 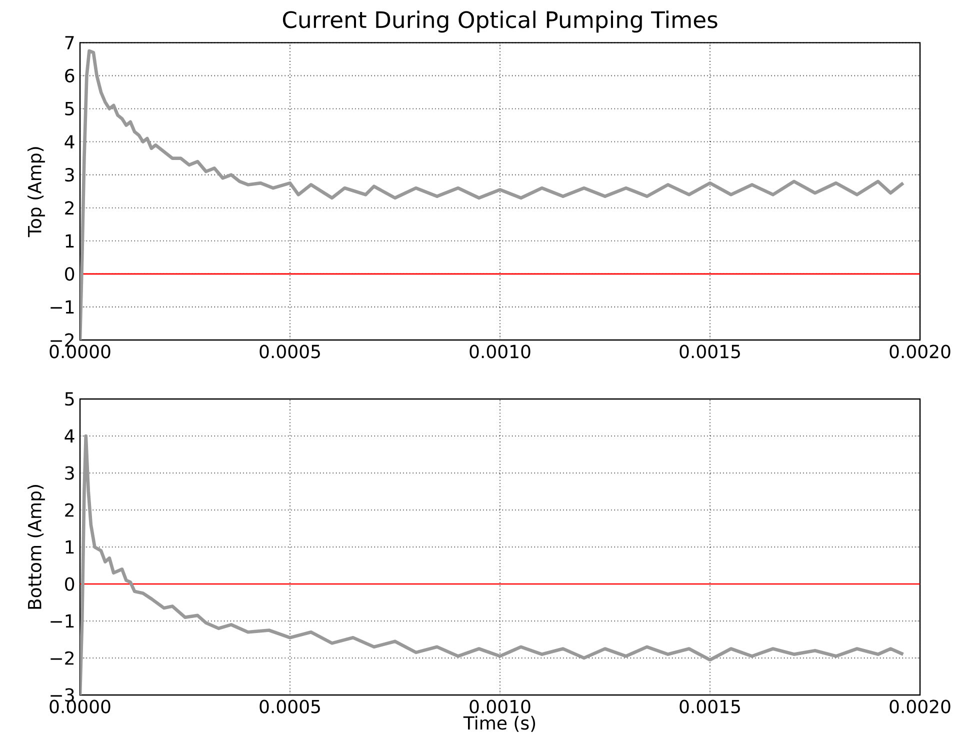 I want to click on chart-title: Current During Optical Pumping Times, so click(x=500, y=21).